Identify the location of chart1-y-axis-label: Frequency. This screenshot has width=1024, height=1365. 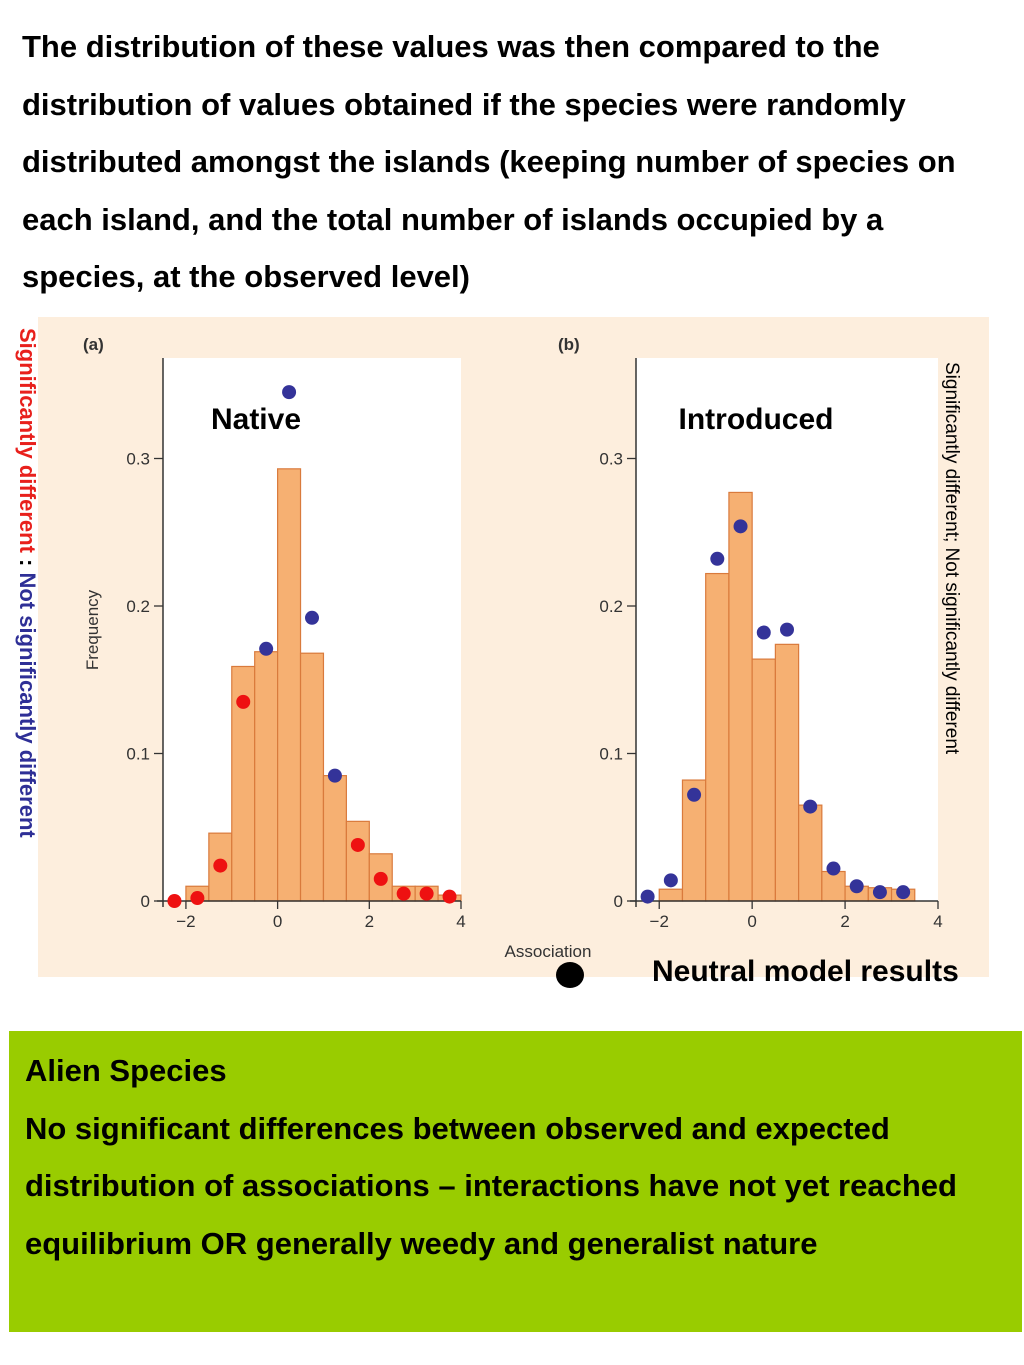
(92, 629).